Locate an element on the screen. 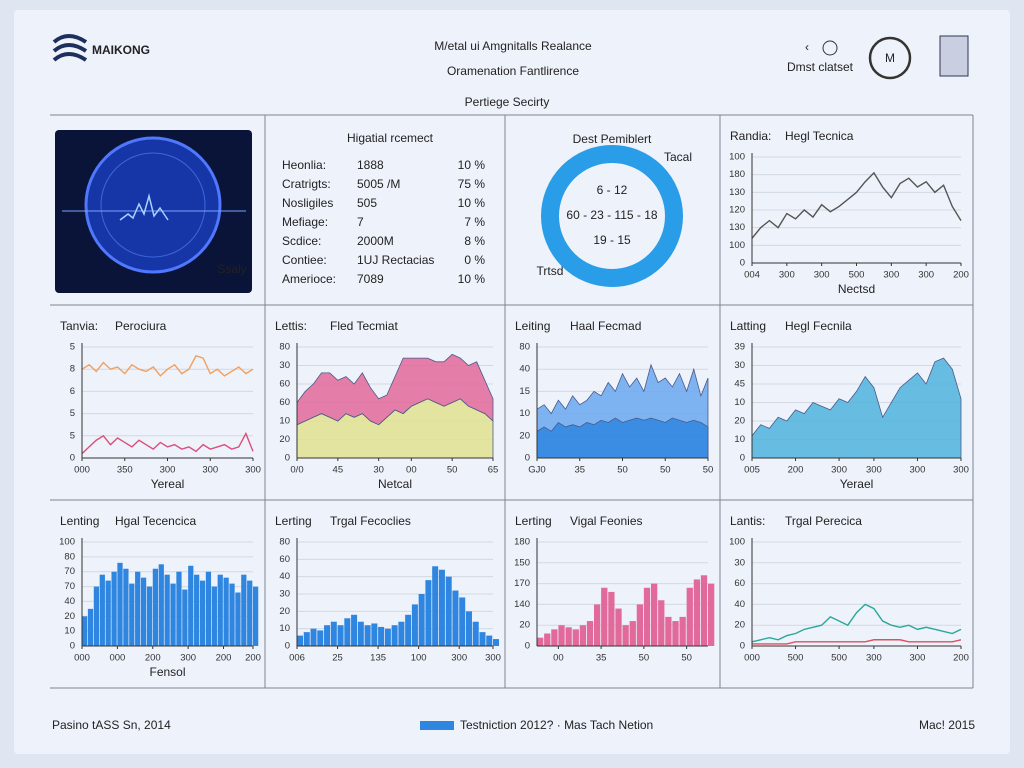 This screenshot has width=1024, height=768. m-badge is located at coordinates (890, 58).